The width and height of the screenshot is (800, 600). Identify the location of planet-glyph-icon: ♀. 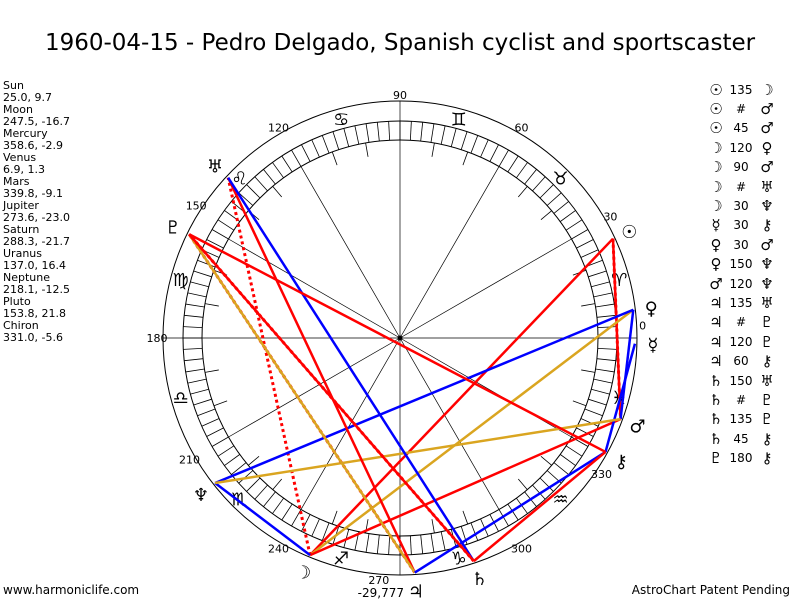
(716, 244).